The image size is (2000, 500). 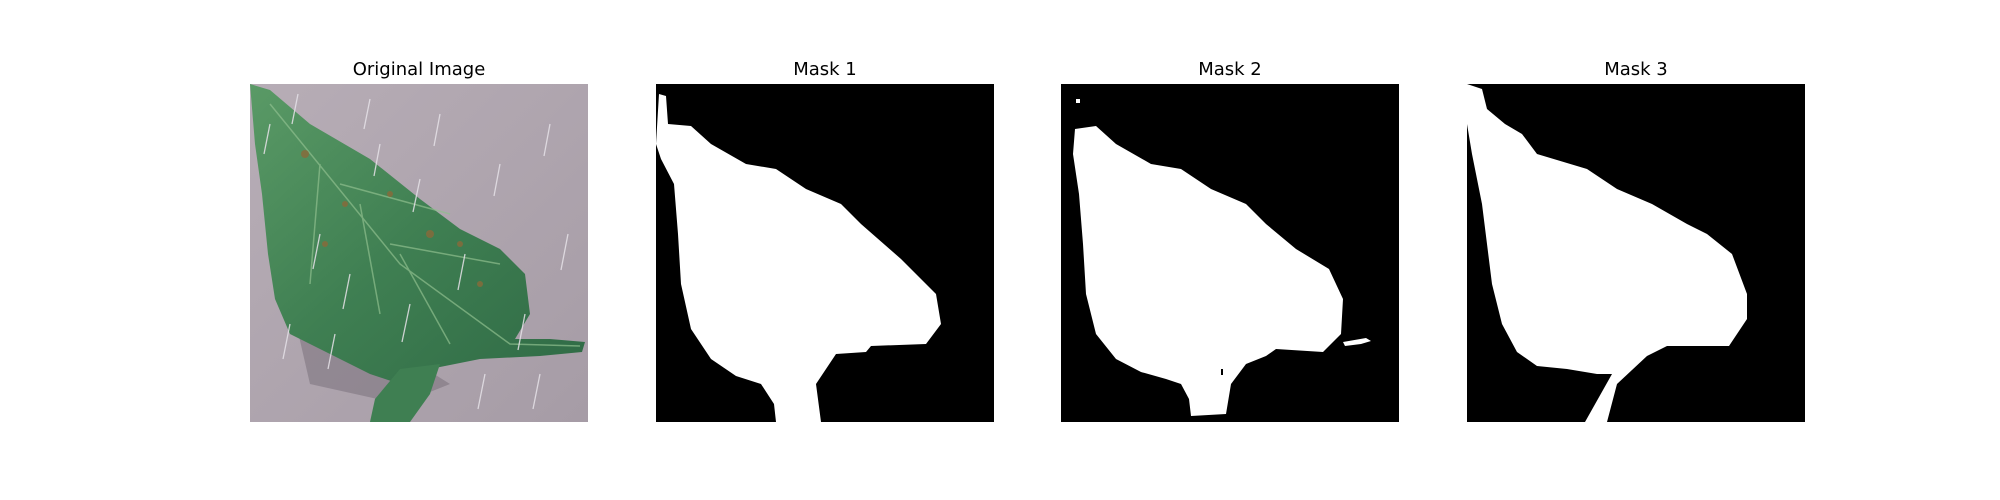 I want to click on mask-2-image, so click(x=1230, y=253).